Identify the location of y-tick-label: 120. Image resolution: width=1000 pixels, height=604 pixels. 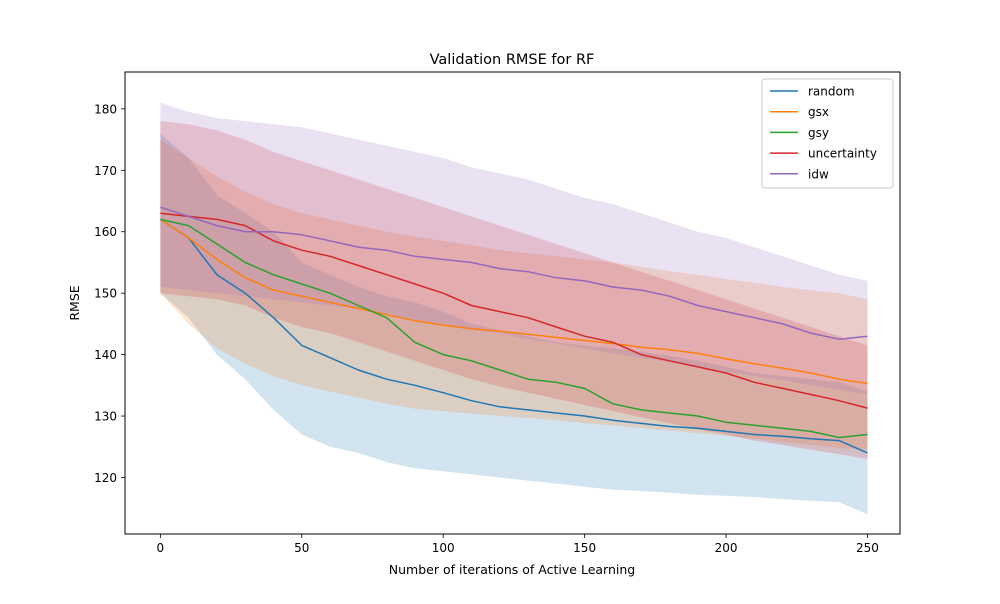
(105, 478).